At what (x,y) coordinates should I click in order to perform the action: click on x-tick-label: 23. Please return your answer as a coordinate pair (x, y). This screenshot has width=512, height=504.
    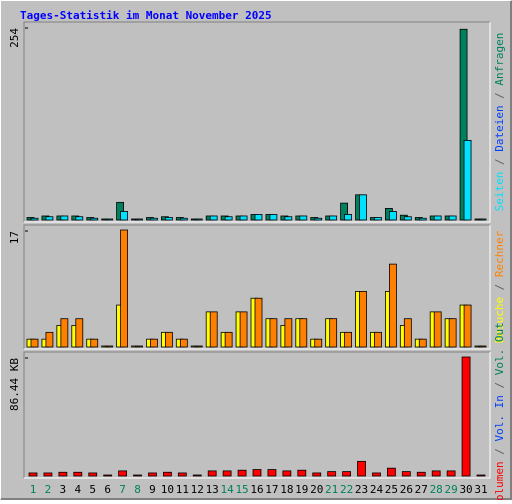
    Looking at the image, I should click on (361, 489).